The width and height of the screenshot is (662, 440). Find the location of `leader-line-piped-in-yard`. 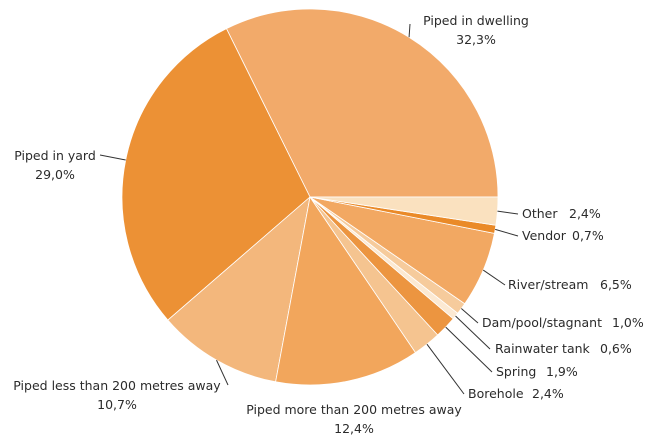

leader-line-piped-in-yard is located at coordinates (112, 157).